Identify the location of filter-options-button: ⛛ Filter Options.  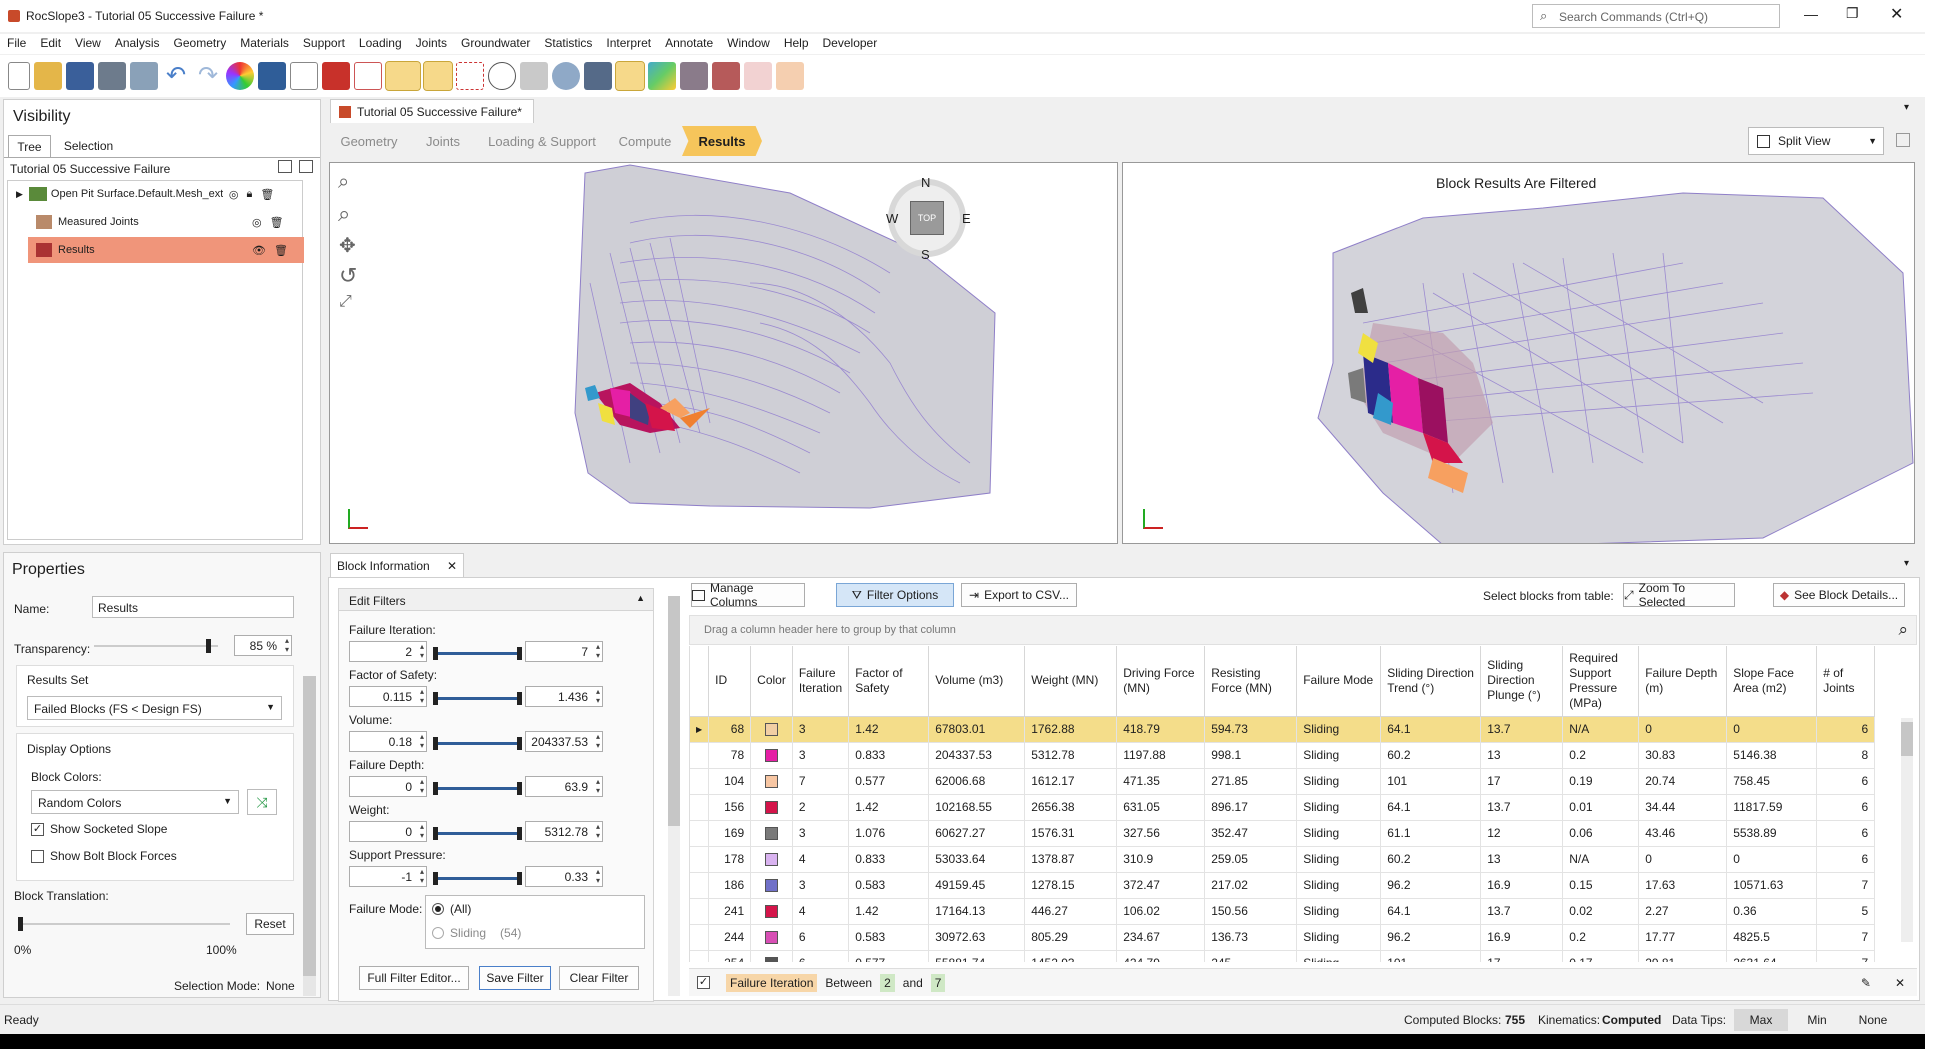
(895, 595).